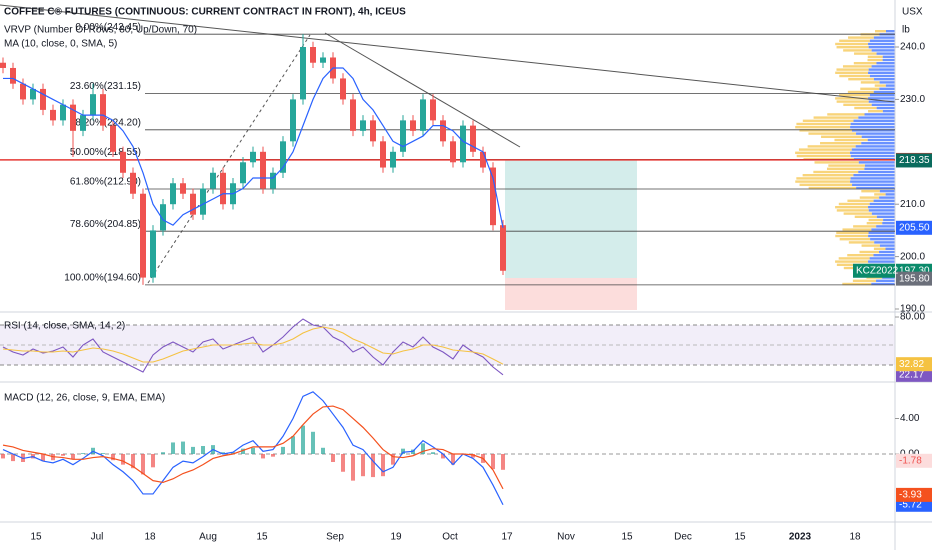 This screenshot has height=550, width=932. Describe the element at coordinates (910, 504) in the screenshot. I see `price-tag-label: -5.72` at that location.